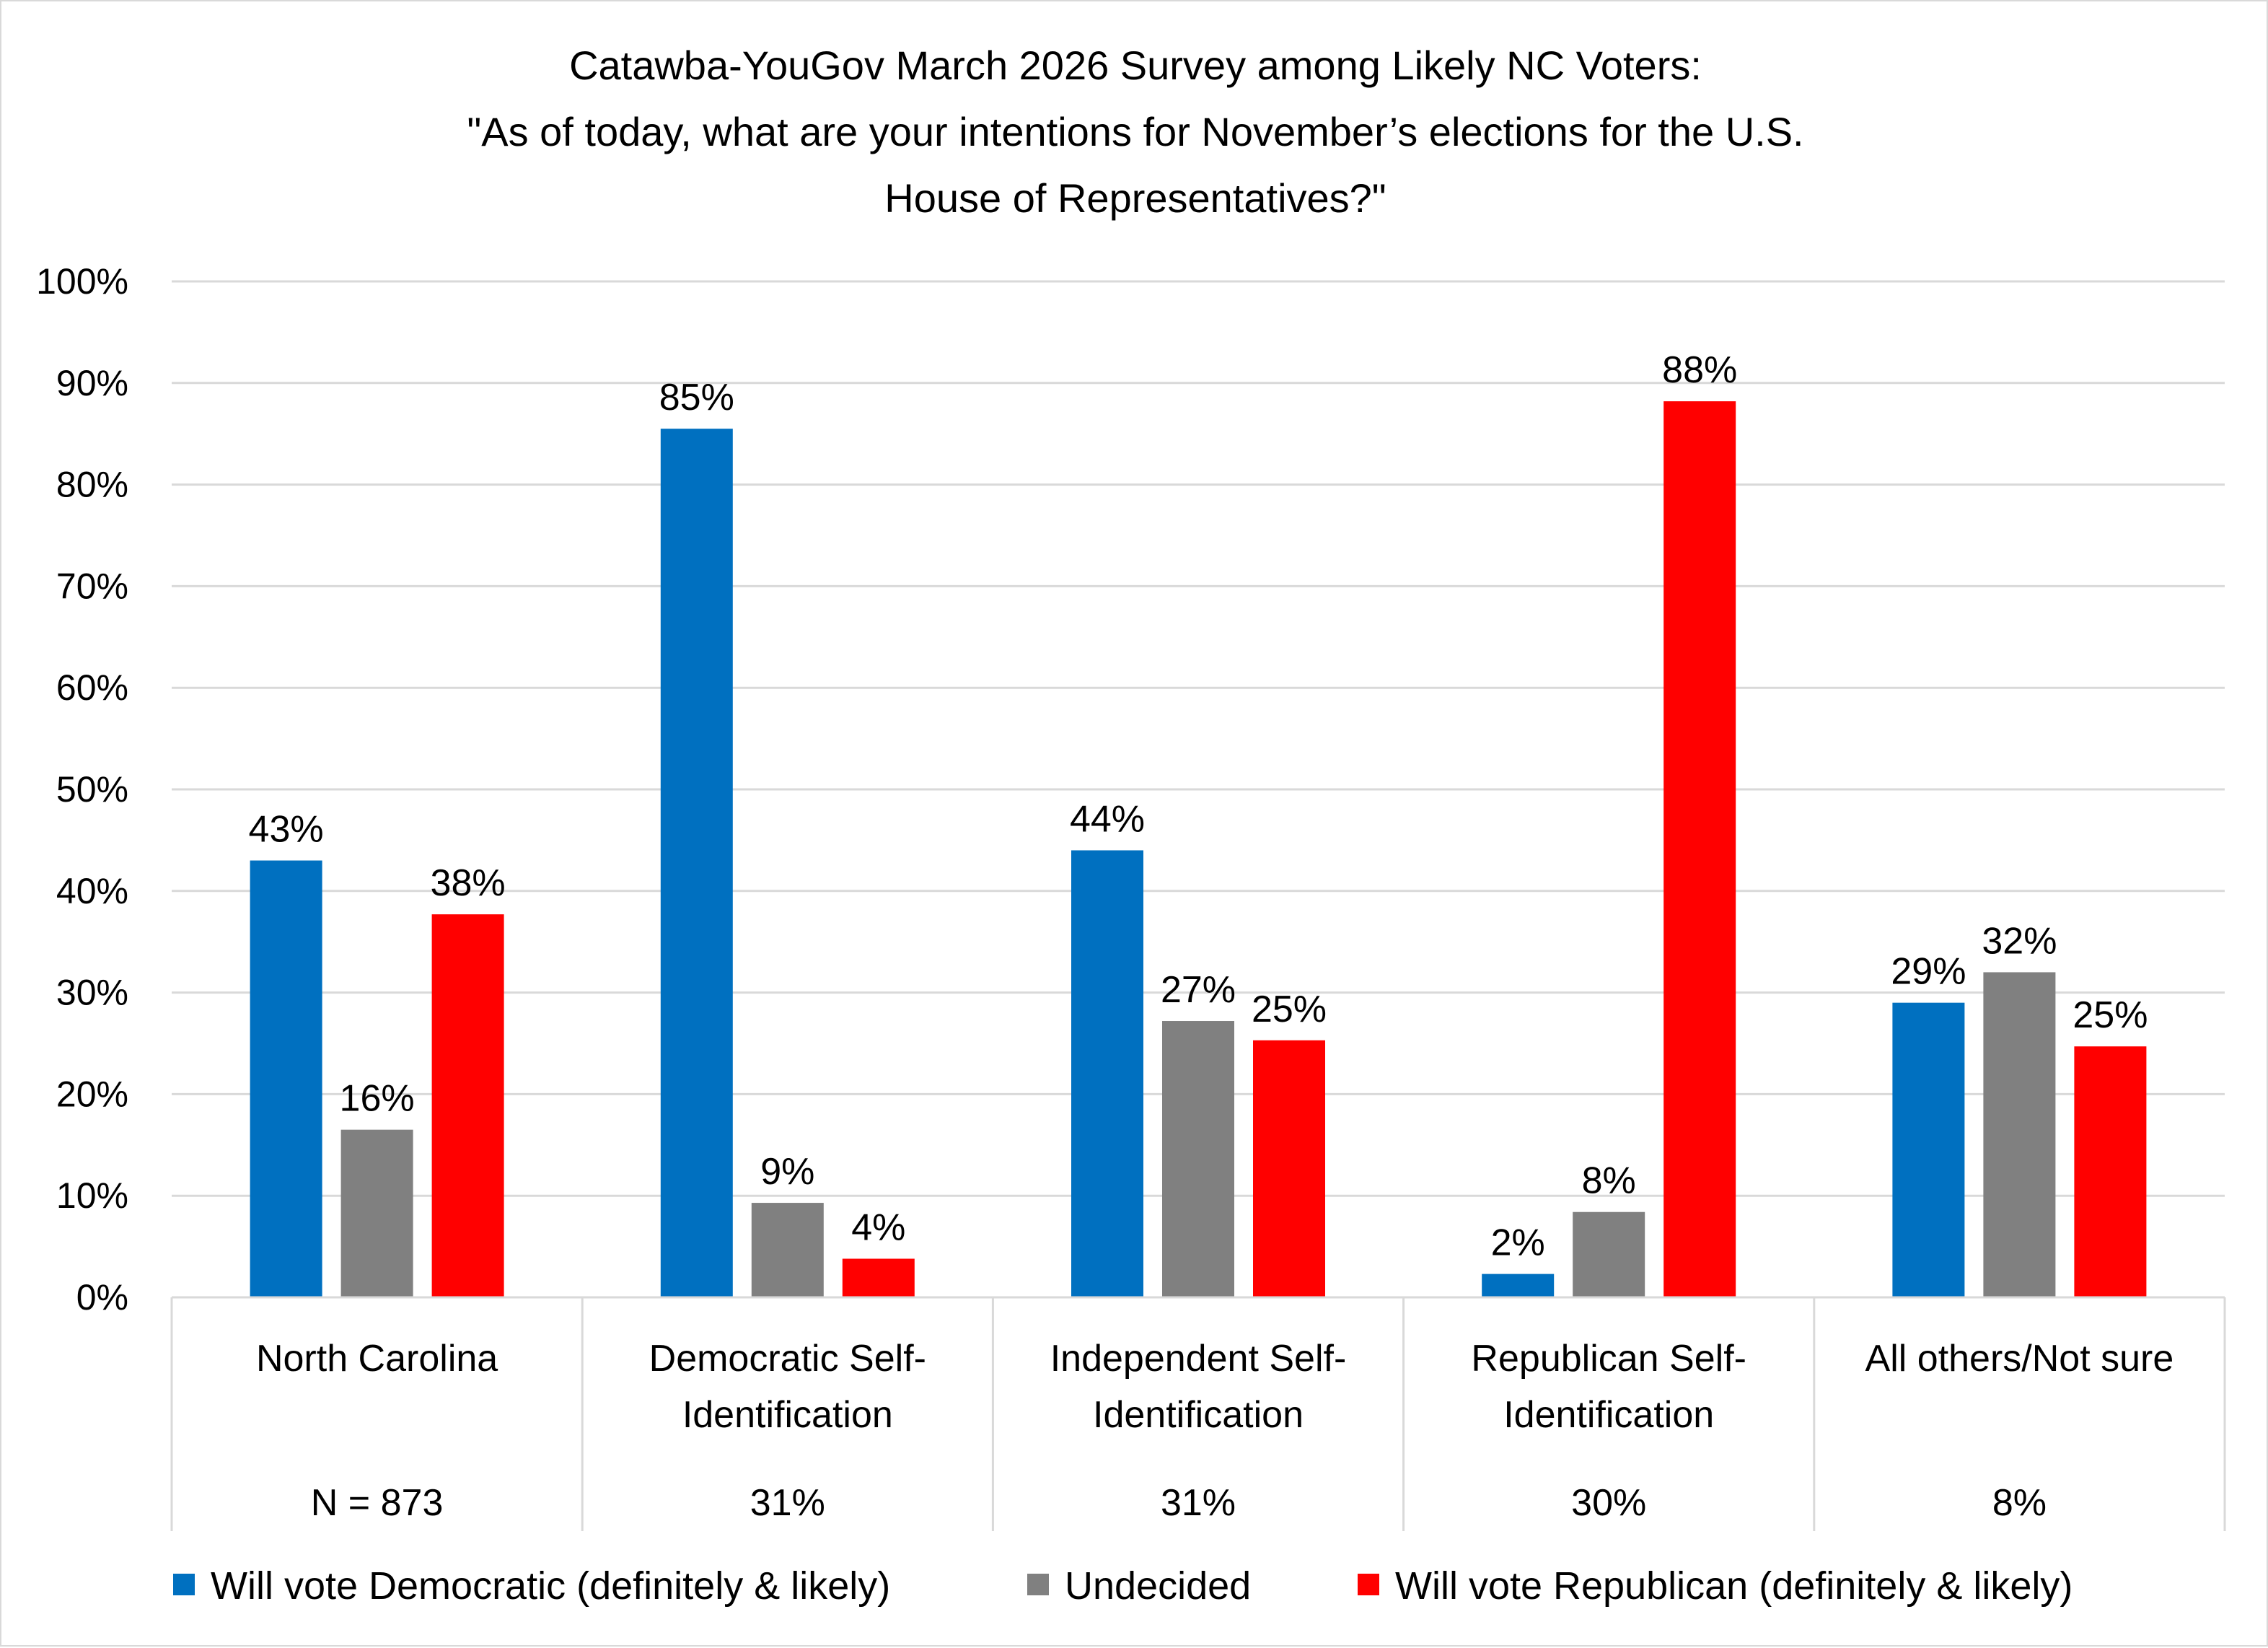  I want to click on data-label-series3-category5: 25%, so click(2110, 1015).